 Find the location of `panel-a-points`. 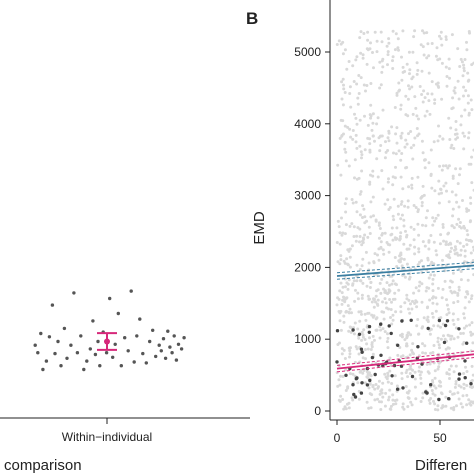

panel-a-points is located at coordinates (109, 330).